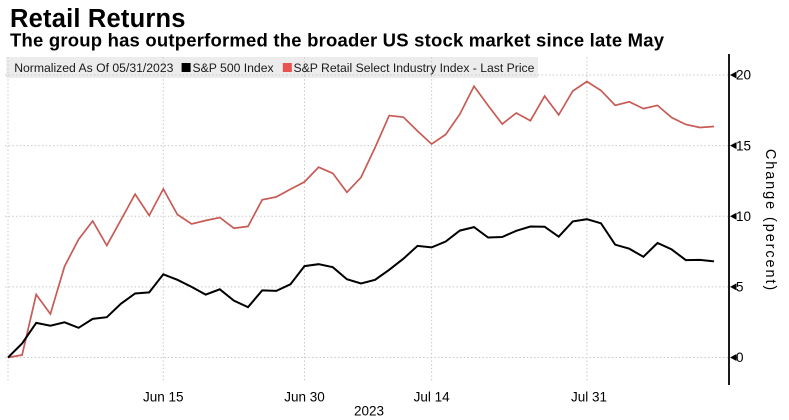  What do you see at coordinates (589, 397) in the screenshot?
I see `svg-text: Jul 31` at bounding box center [589, 397].